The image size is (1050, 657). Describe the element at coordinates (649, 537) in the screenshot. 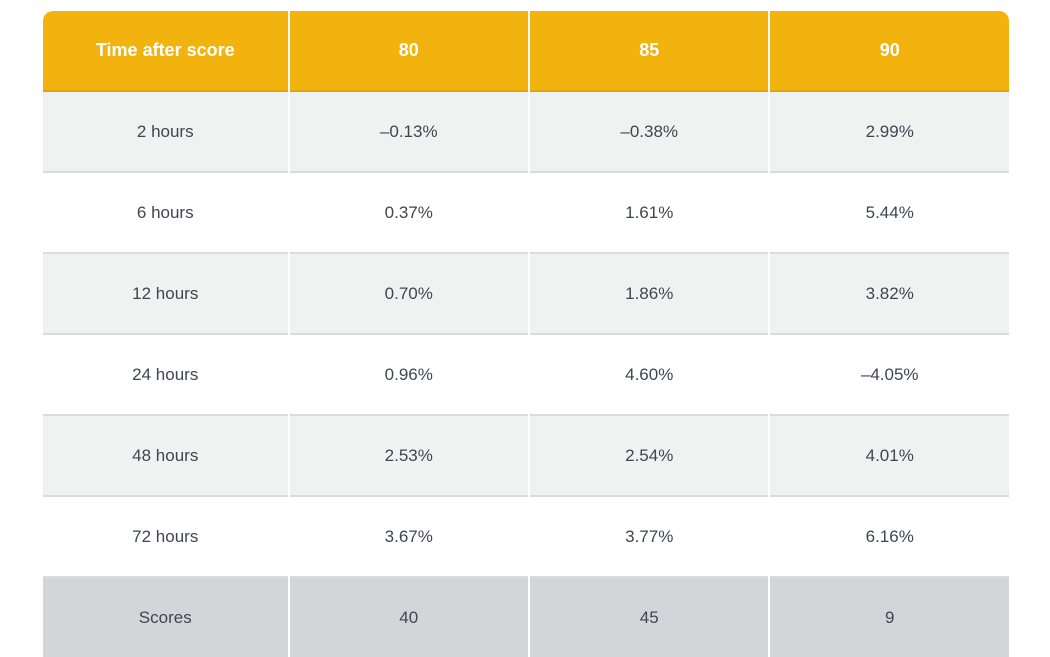

I see `table-cell: 3.77%` at that location.